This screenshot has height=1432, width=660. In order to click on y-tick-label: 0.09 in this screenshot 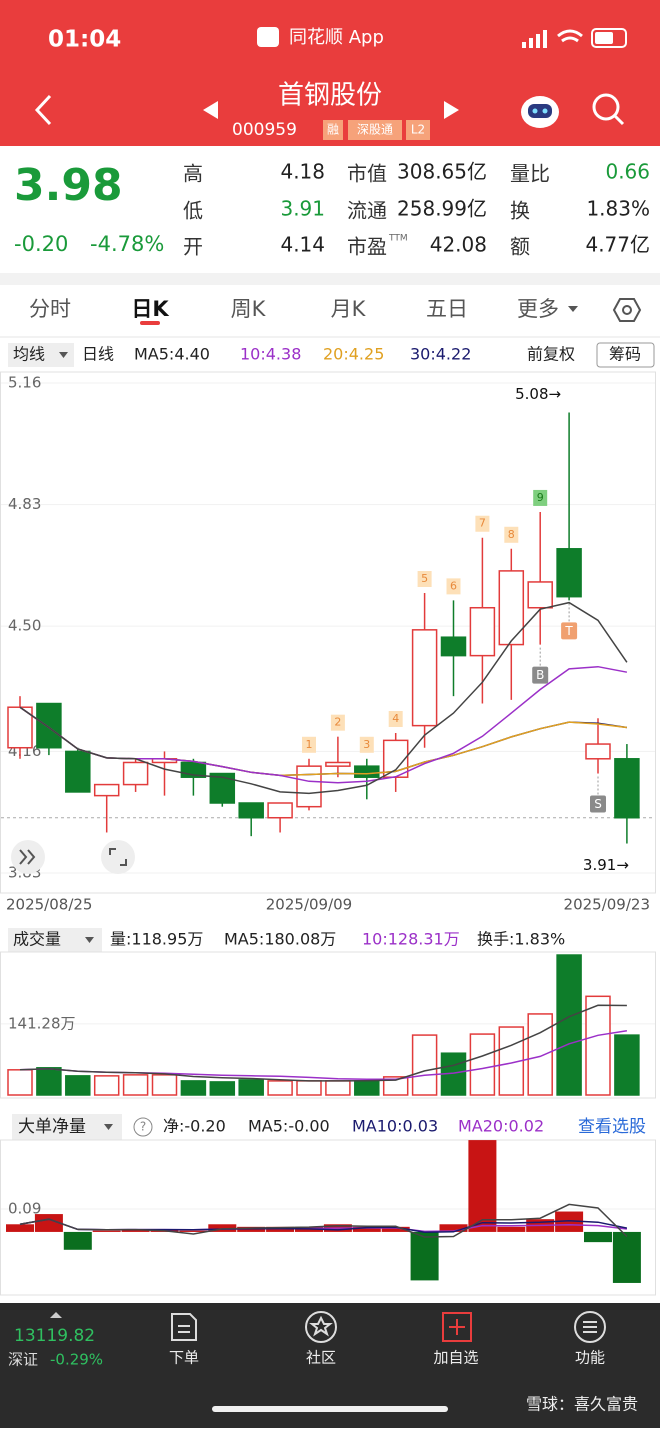, I will do `click(24, 1208)`.